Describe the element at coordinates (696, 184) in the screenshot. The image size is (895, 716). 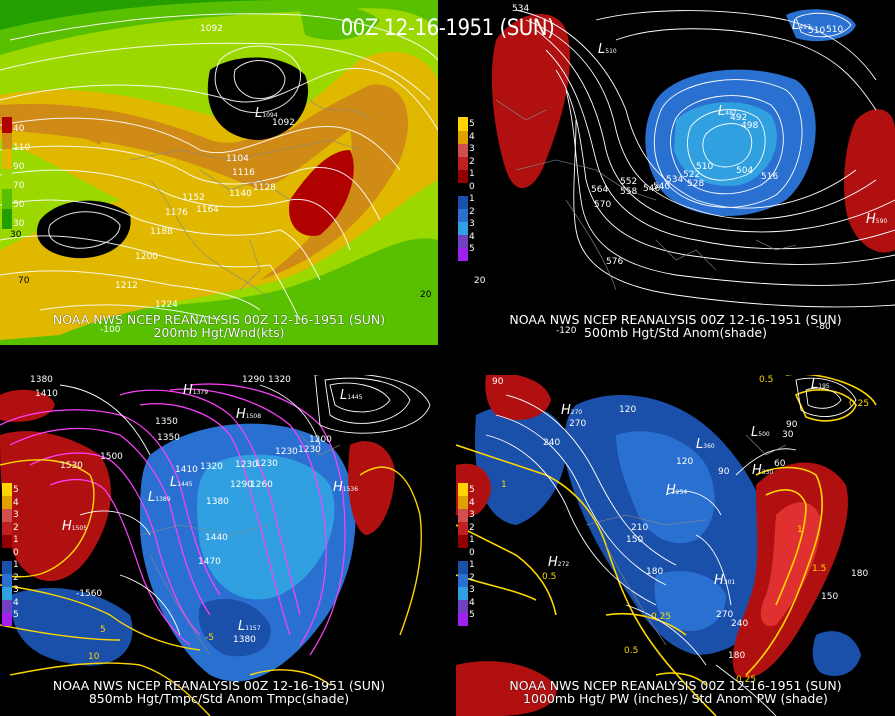
I see `contour-label: 528` at that location.